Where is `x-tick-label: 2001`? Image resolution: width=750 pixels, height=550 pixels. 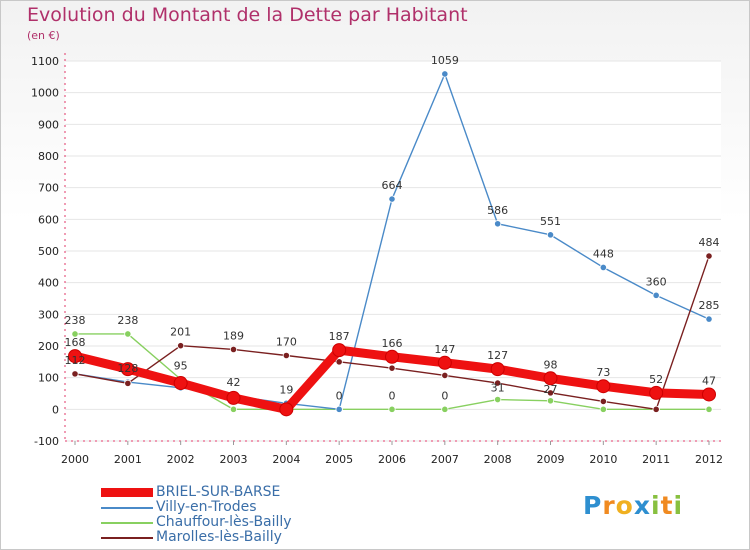
x-tick-label: 2001 is located at coordinates (128, 459).